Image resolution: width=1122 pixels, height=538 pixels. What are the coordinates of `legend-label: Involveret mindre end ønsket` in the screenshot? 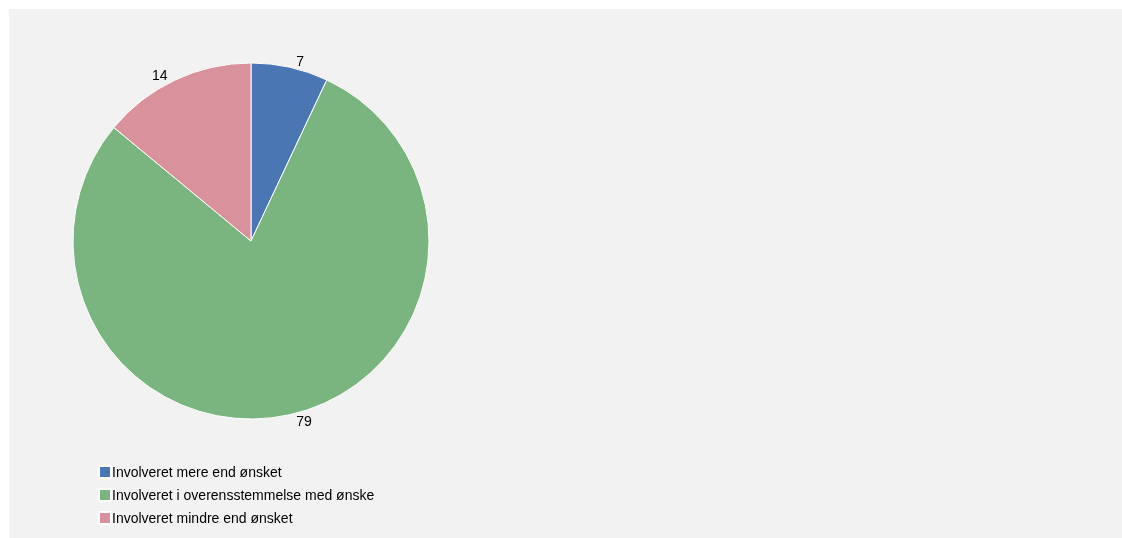 It's located at (202, 518).